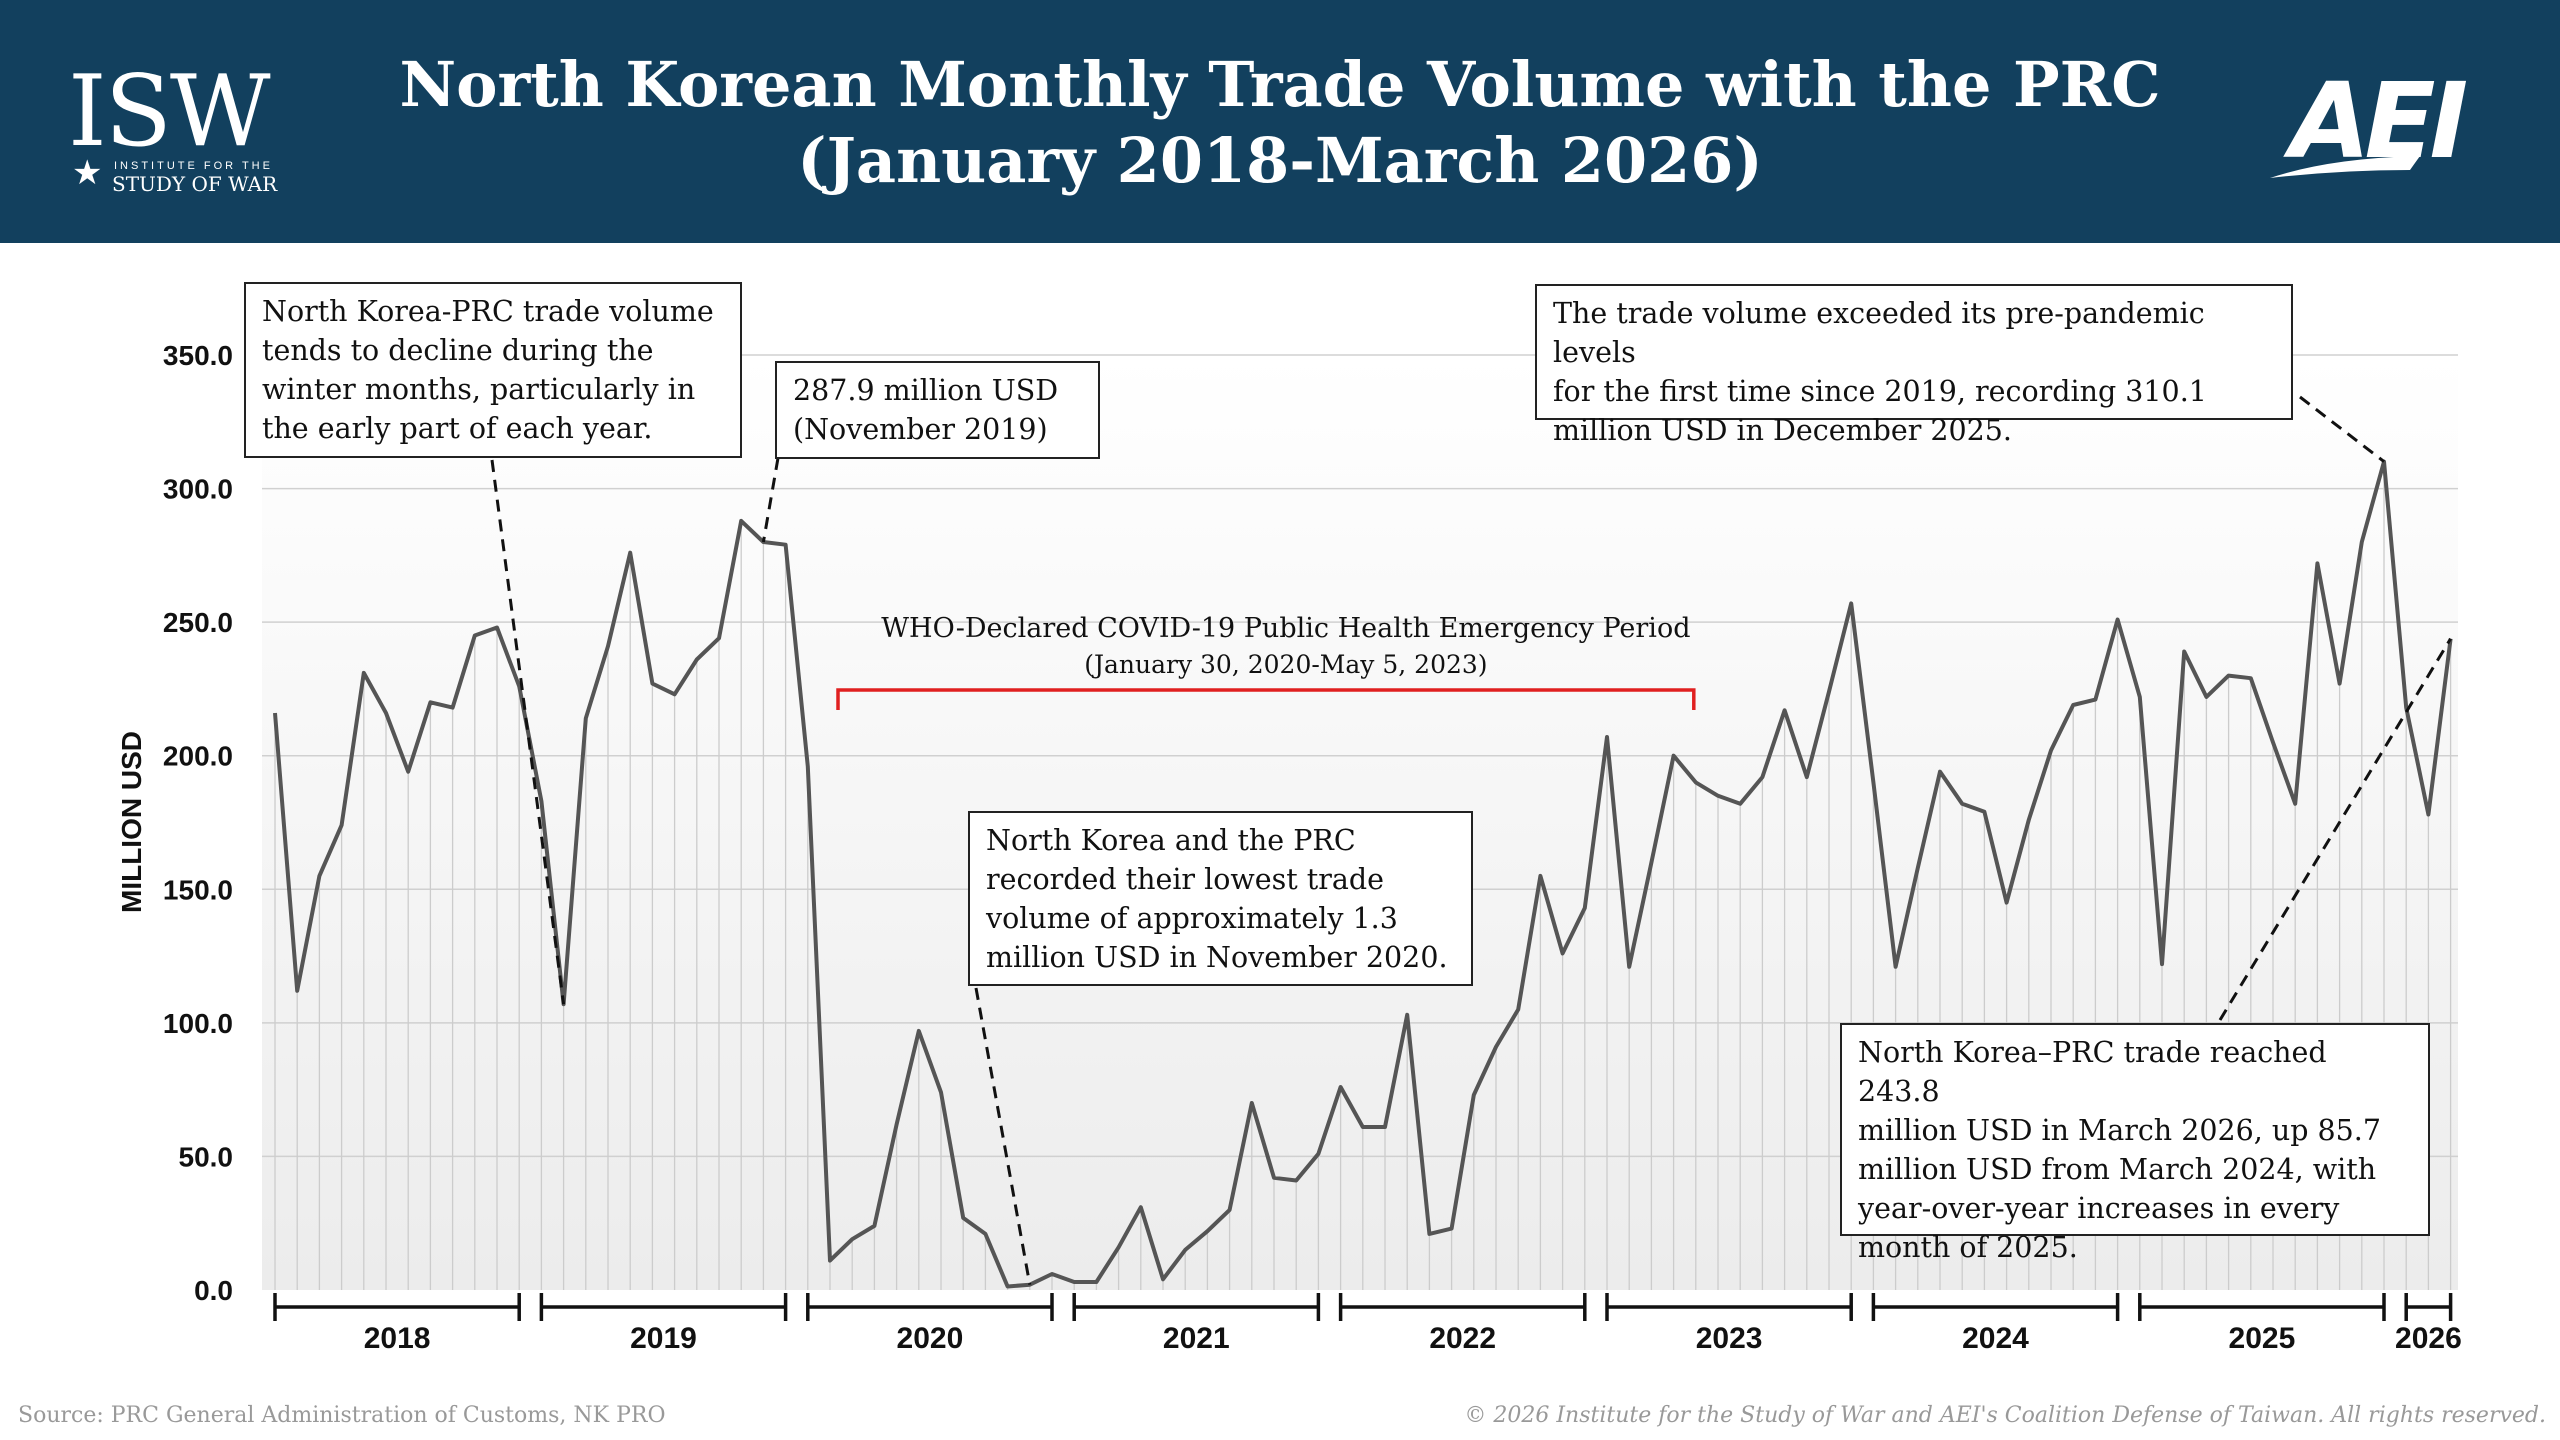 Image resolution: width=2560 pixels, height=1440 pixels. What do you see at coordinates (195, 184) in the screenshot?
I see `isw-logo-subtitle-2: STUDY OF WAR` at bounding box center [195, 184].